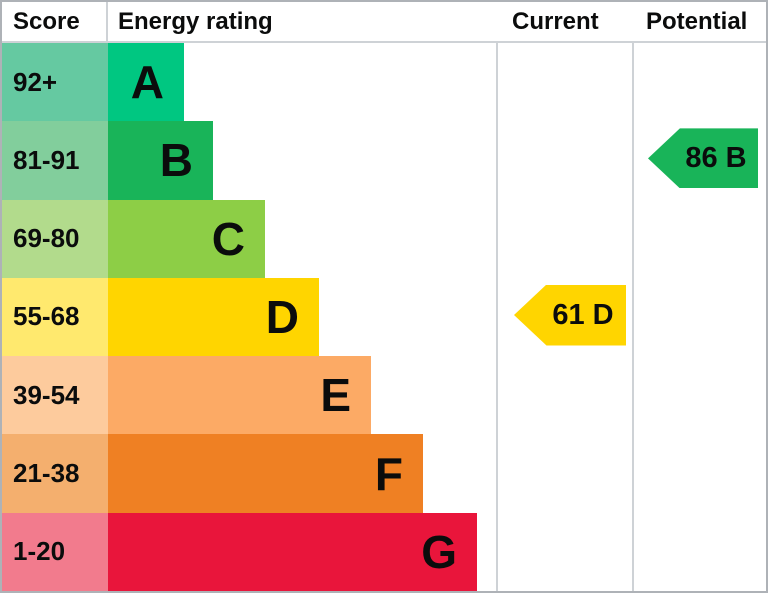 The height and width of the screenshot is (593, 768). I want to click on rating-bar-b: B, so click(160, 160).